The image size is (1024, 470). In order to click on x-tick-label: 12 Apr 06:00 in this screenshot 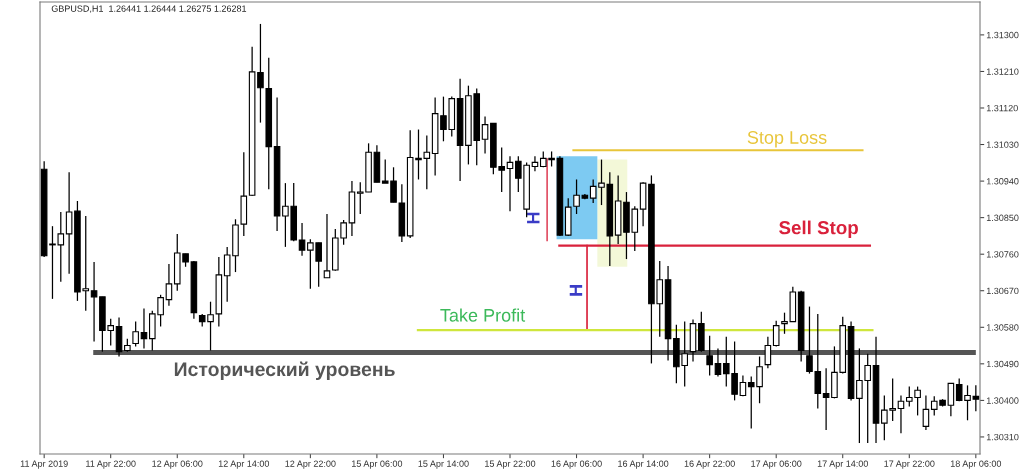, I will do `click(177, 464)`.